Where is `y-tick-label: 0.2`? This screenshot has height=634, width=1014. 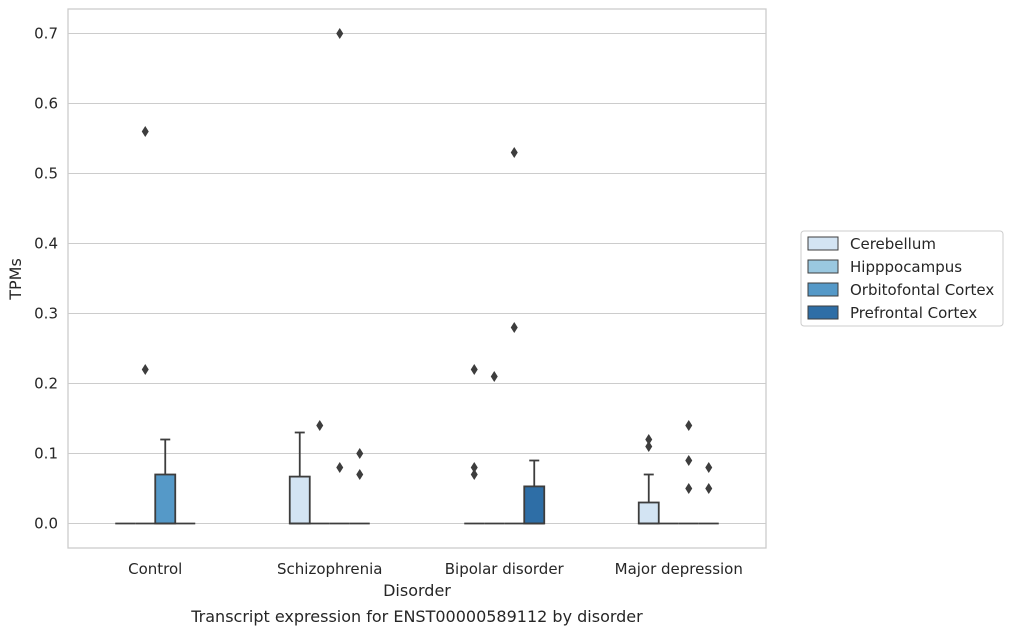 y-tick-label: 0.2 is located at coordinates (46, 384).